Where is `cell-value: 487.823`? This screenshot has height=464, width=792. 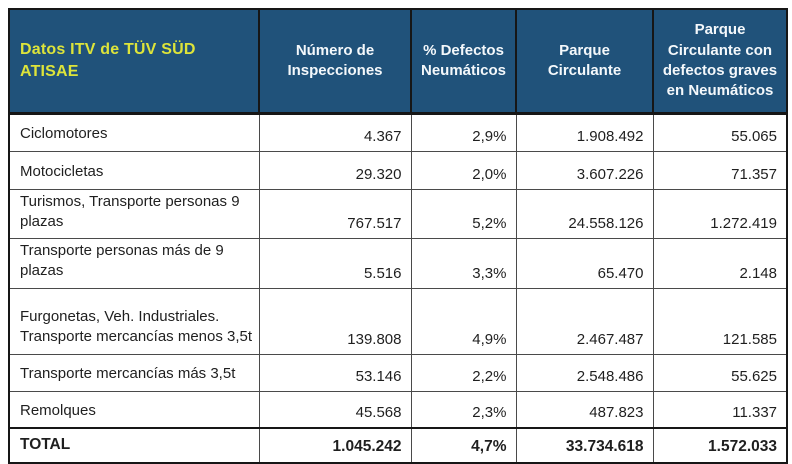
cell-value: 487.823 is located at coordinates (584, 409).